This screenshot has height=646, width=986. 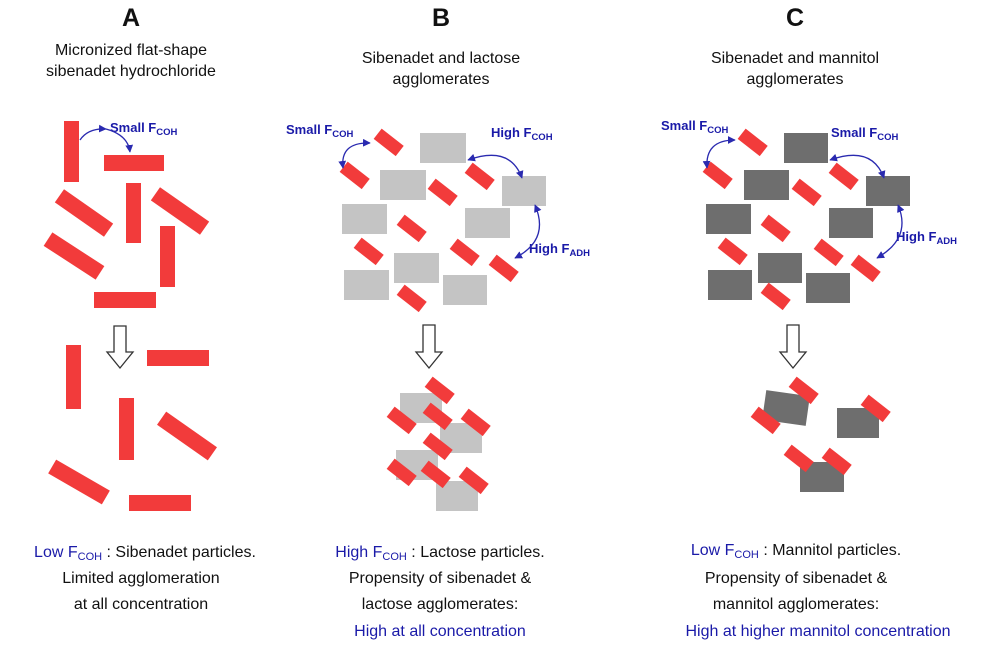 I want to click on panel-b-caption-line-2: Propensity of sibenadet &, so click(x=440, y=578).